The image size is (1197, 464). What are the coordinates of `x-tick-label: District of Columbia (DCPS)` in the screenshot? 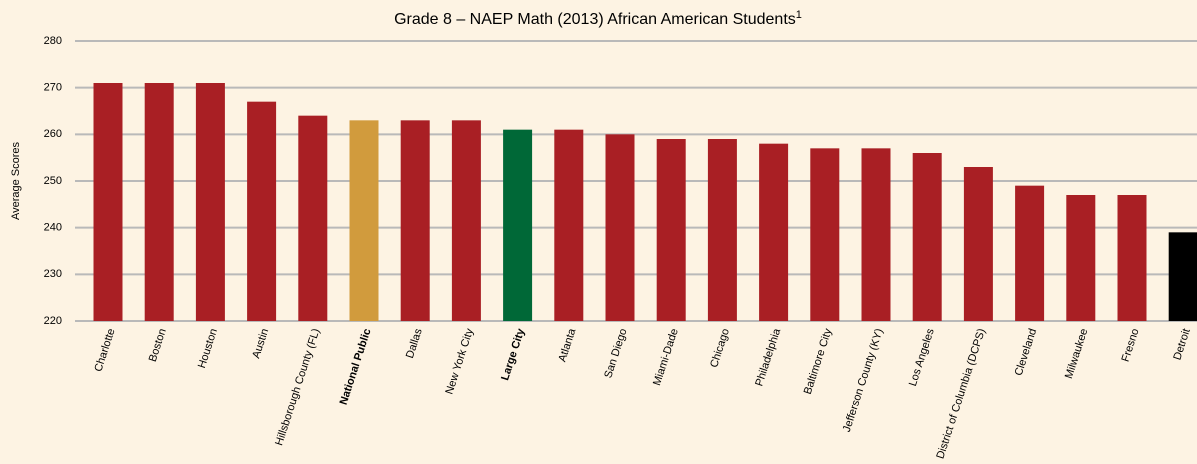 It's located at (961, 393).